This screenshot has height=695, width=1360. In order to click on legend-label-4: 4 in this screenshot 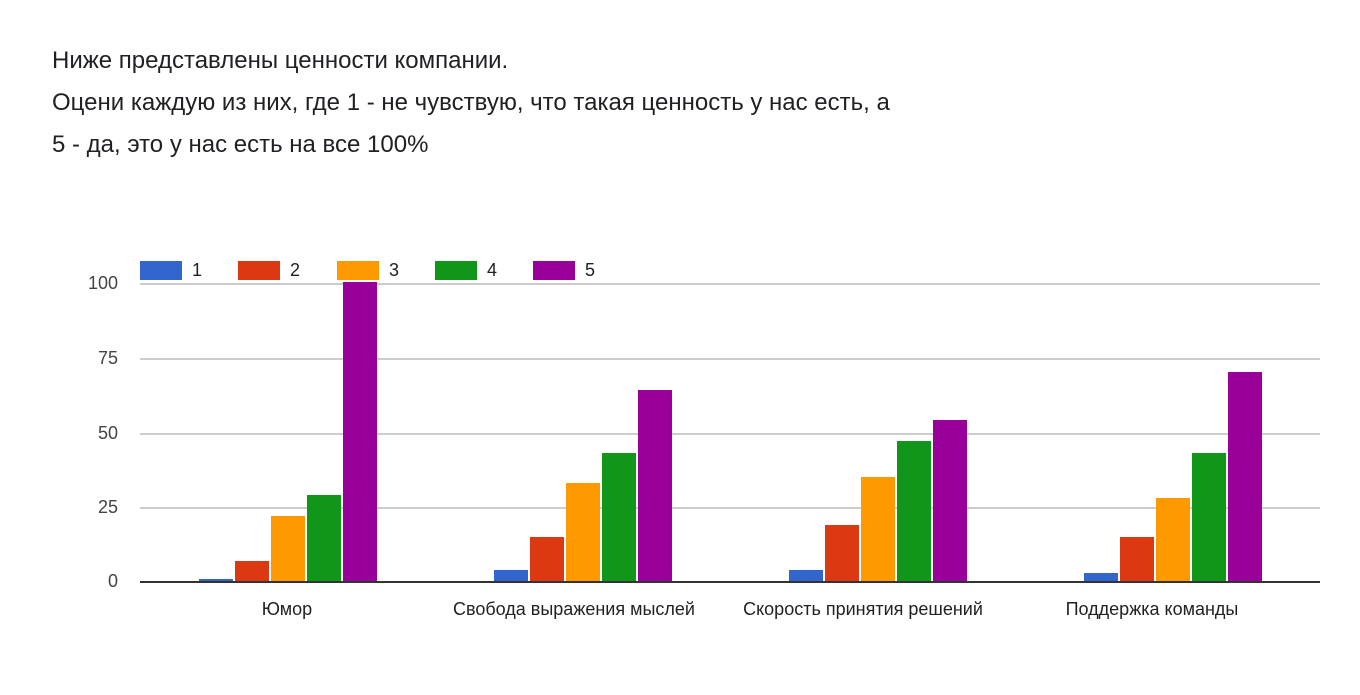, I will do `click(492, 269)`.